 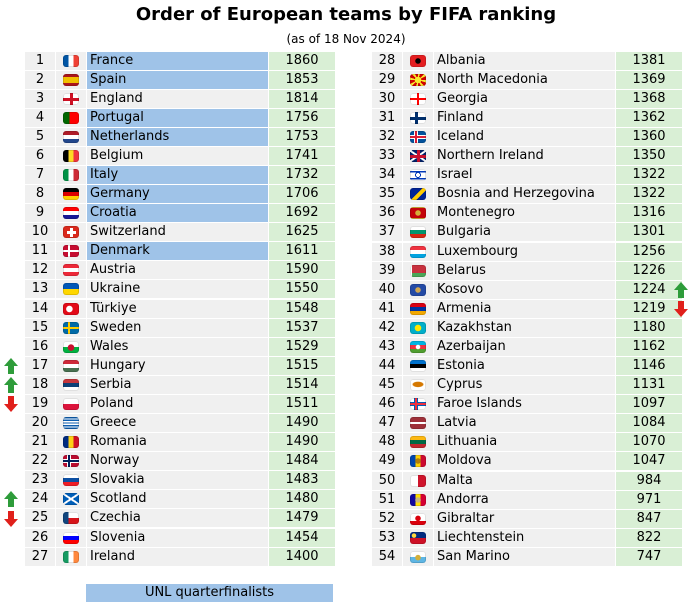 What do you see at coordinates (302, 156) in the screenshot?
I see `points-cell: 1741` at bounding box center [302, 156].